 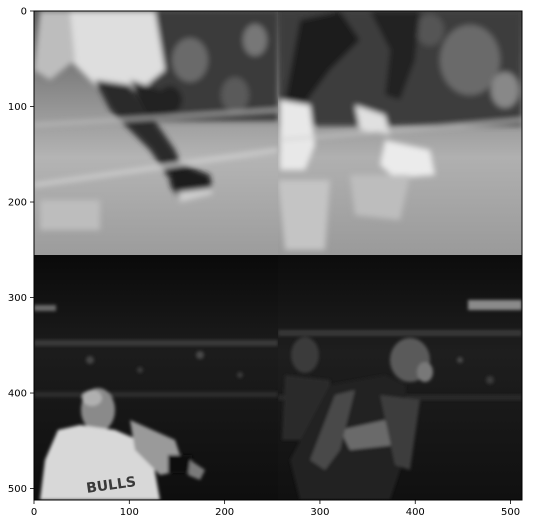 I want to click on x-tick-label: 400, so click(x=415, y=512).